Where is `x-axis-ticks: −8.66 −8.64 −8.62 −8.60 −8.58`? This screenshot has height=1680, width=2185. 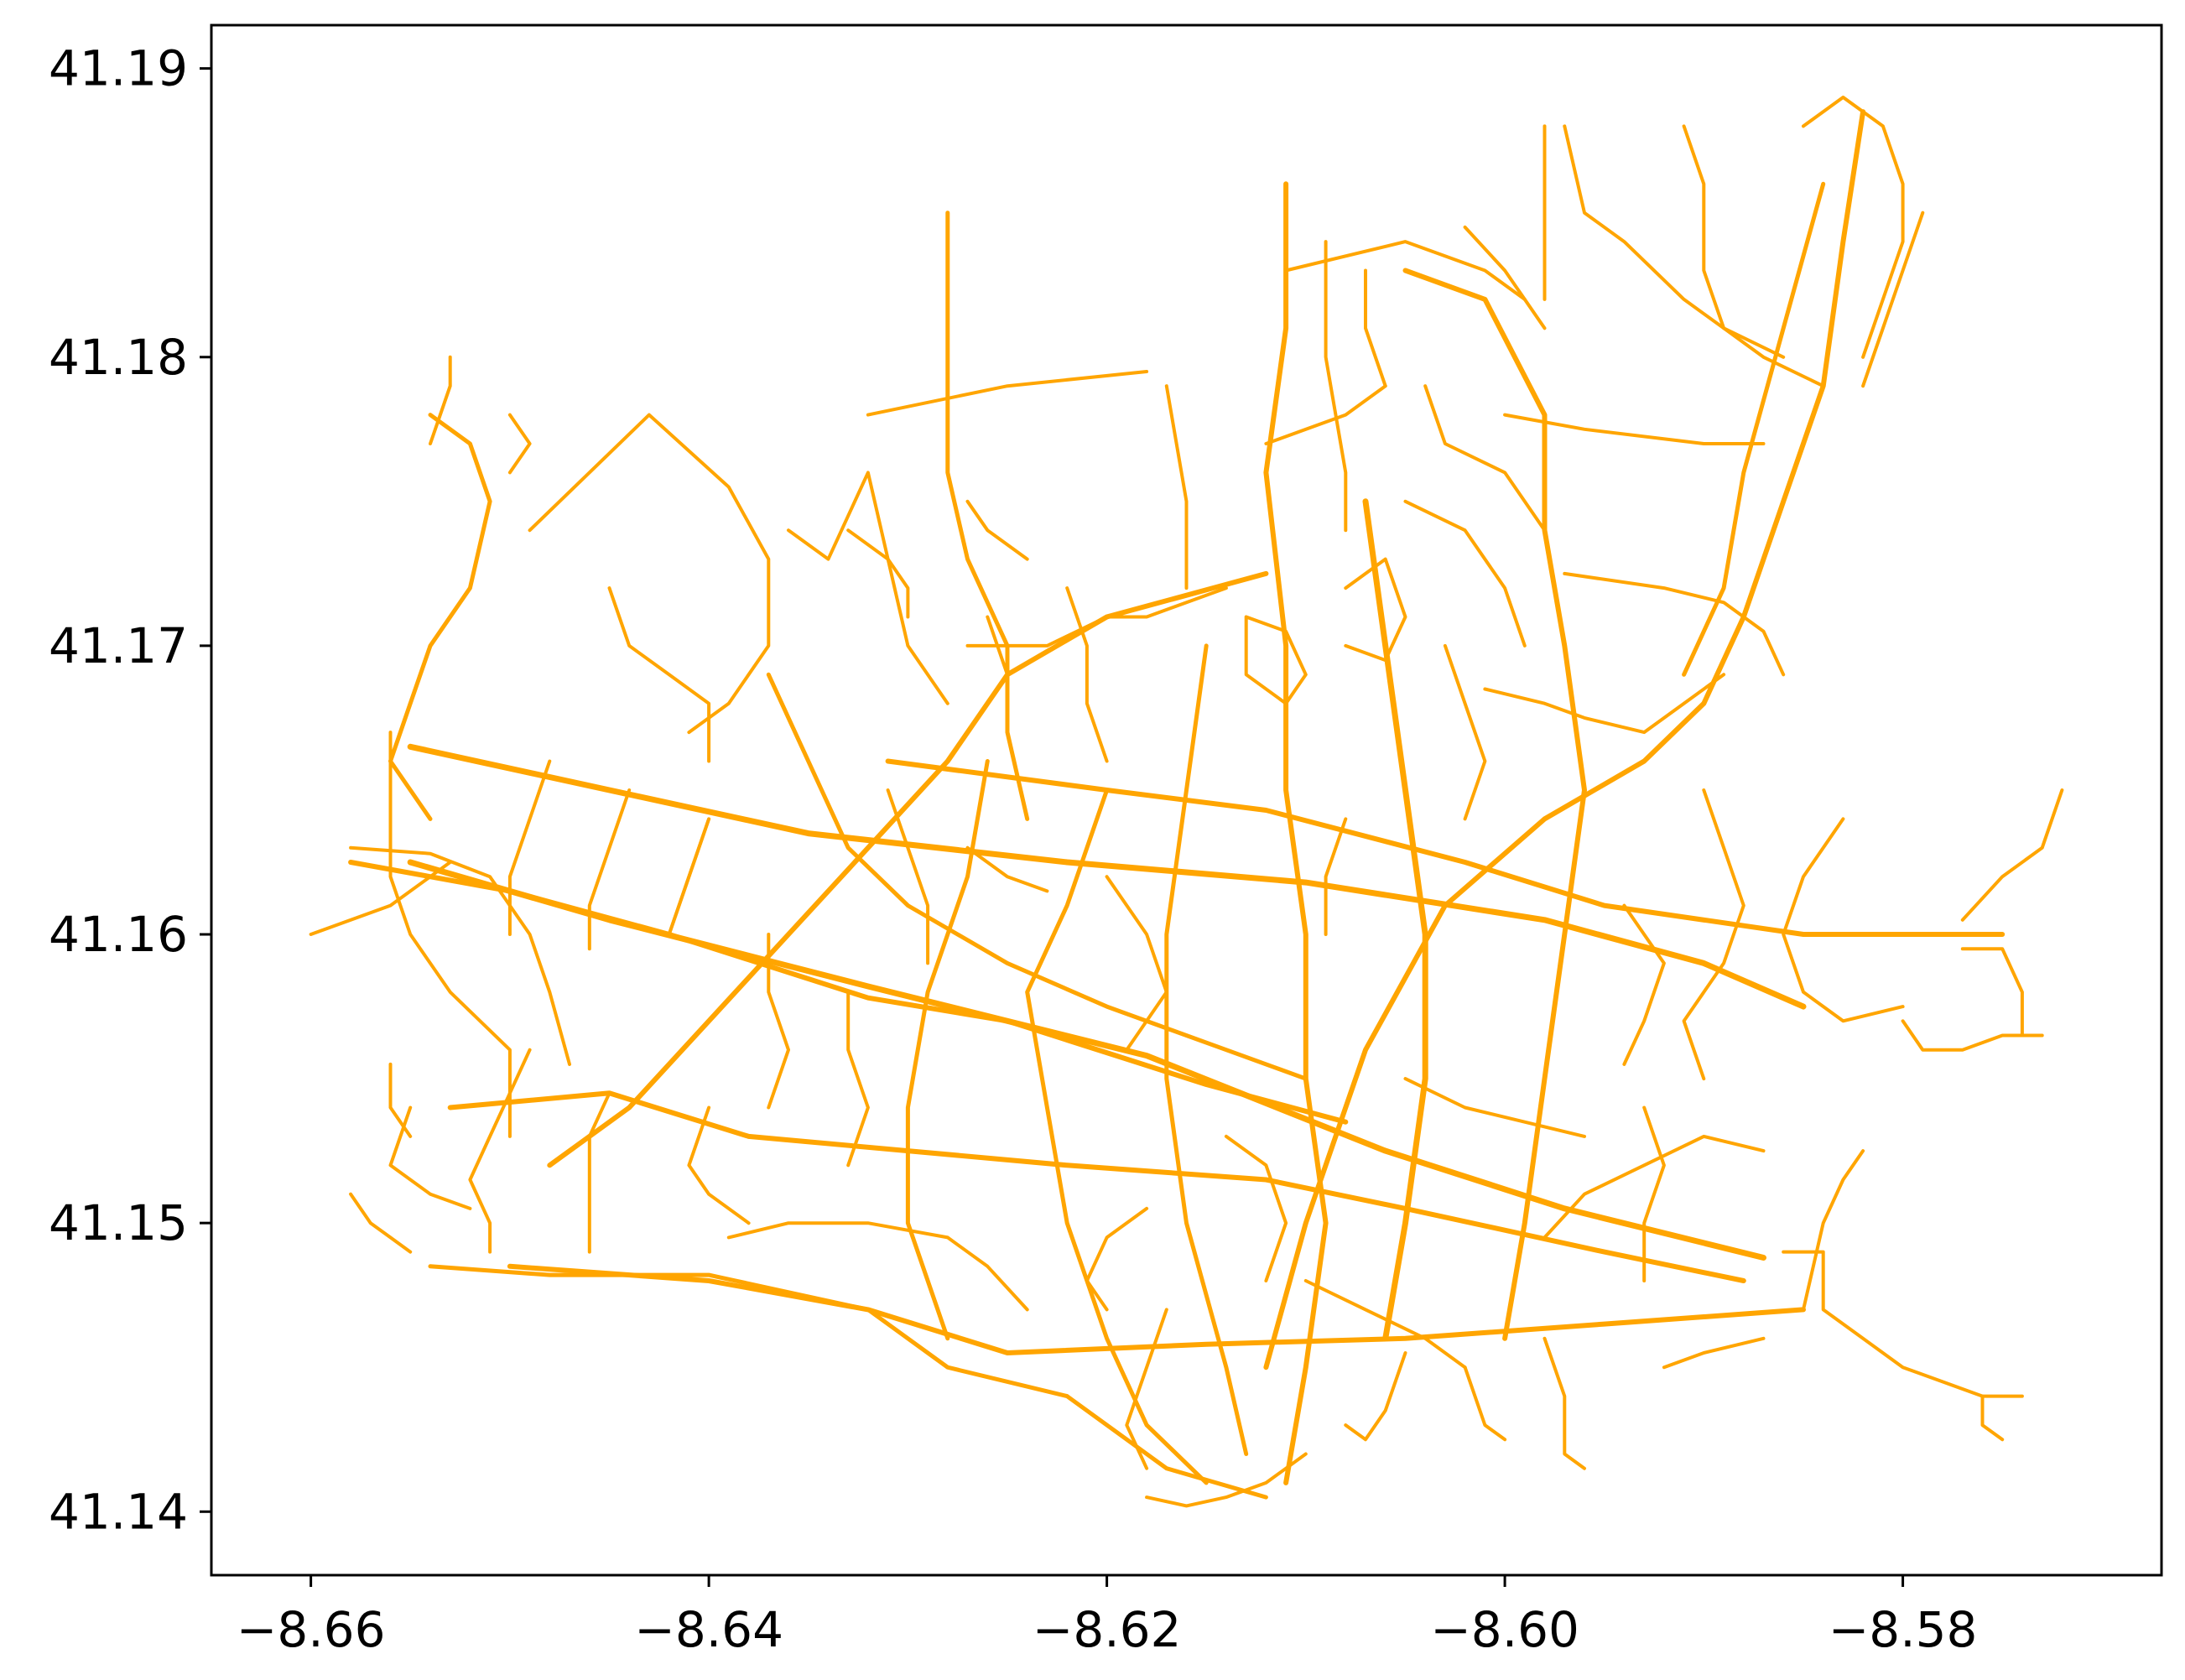
x-axis-ticks: −8.66 −8.64 −8.62 −8.60 −8.58 is located at coordinates (1107, 1616).